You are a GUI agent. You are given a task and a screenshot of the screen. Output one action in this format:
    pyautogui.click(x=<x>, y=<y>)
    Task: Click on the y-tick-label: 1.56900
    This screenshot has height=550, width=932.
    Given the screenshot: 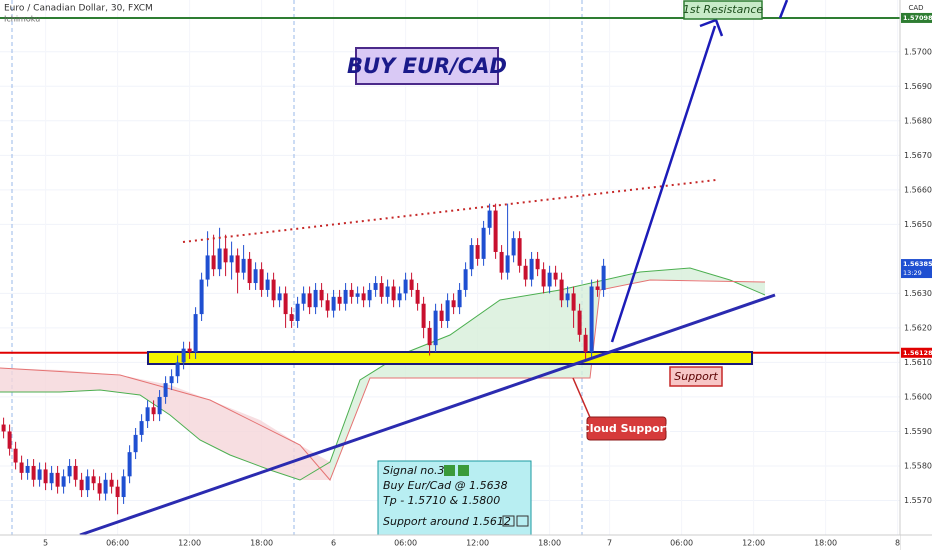 What is the action you would take?
    pyautogui.click(x=918, y=86)
    